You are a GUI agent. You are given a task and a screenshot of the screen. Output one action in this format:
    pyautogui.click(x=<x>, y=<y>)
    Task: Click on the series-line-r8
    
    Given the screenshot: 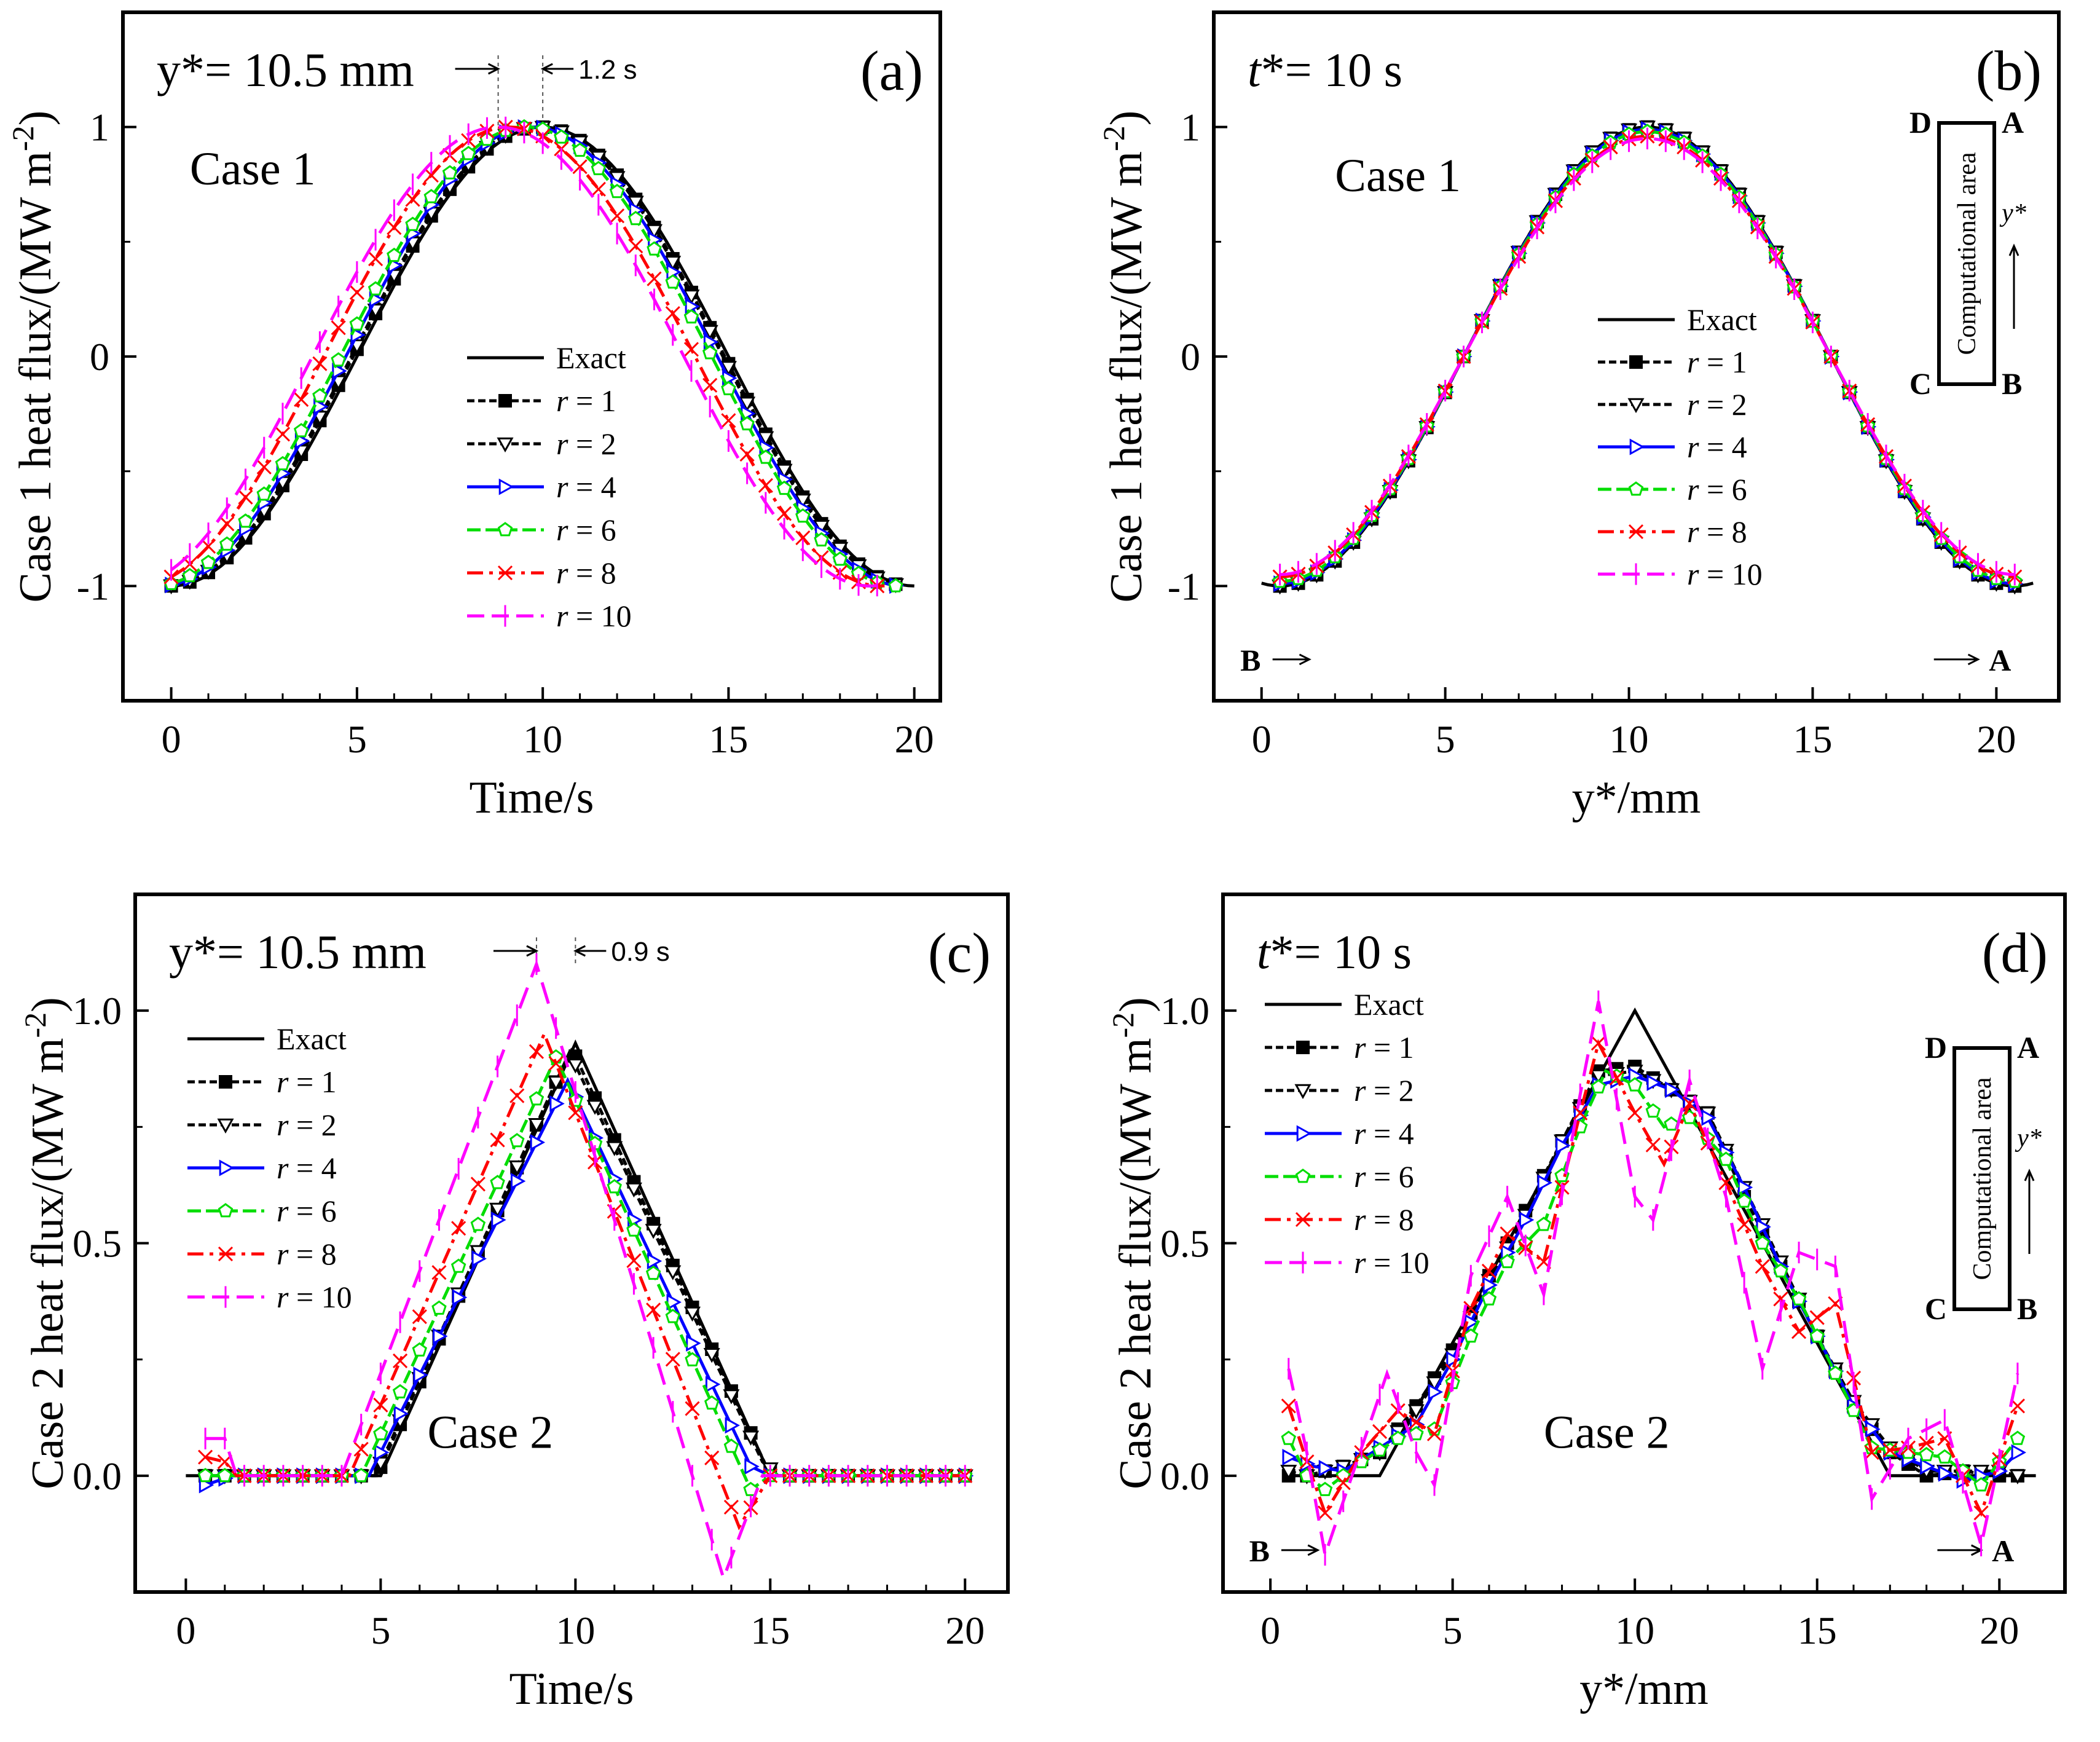 What is the action you would take?
    pyautogui.click(x=1647, y=356)
    